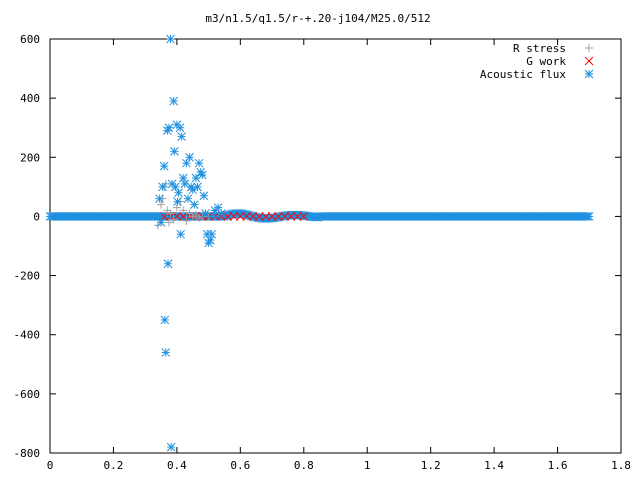 The height and width of the screenshot is (480, 640). Describe the element at coordinates (317, 18) in the screenshot. I see `chart-title: m3/n1.5/q1.5/r-+.20-j104/M25.0/512` at that location.